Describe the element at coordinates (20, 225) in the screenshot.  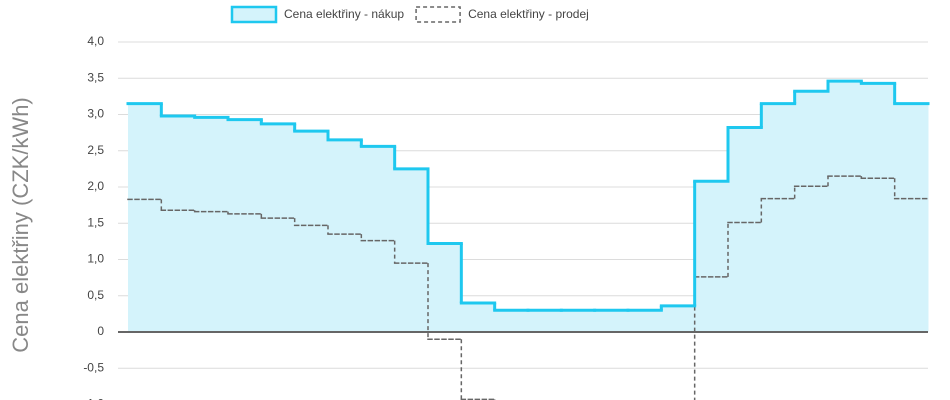
I see `y-axis-title: Cena elektřiny (CZK/kWh)` at that location.